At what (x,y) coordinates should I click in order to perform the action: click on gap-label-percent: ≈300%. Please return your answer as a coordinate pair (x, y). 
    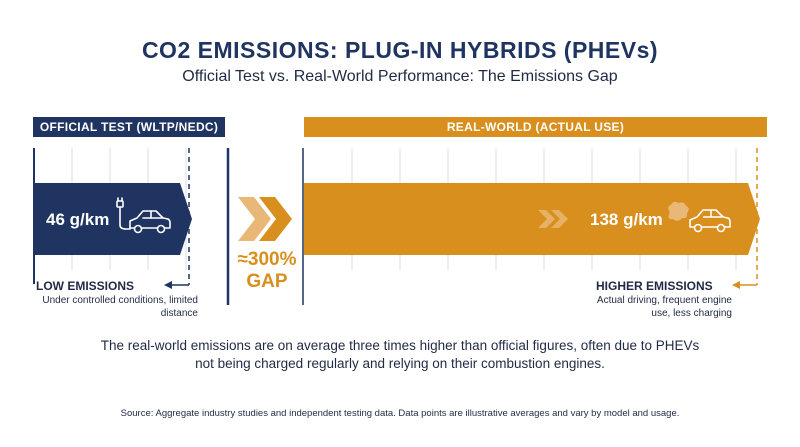
    Looking at the image, I should click on (267, 259).